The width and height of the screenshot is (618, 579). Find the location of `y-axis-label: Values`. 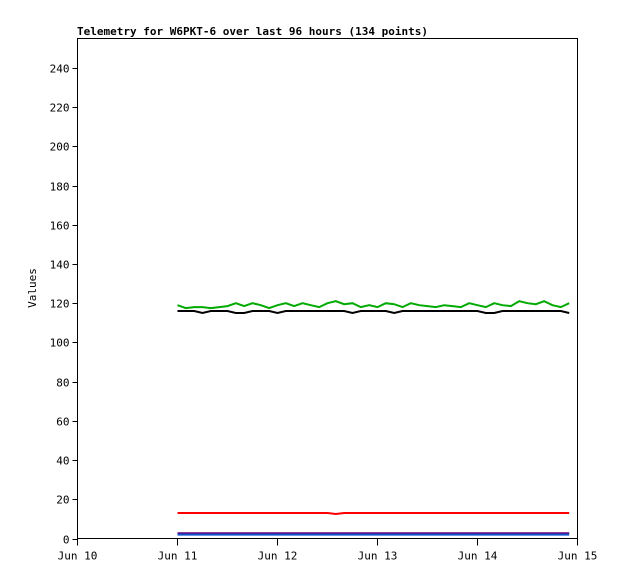

y-axis-label: Values is located at coordinates (32, 288).